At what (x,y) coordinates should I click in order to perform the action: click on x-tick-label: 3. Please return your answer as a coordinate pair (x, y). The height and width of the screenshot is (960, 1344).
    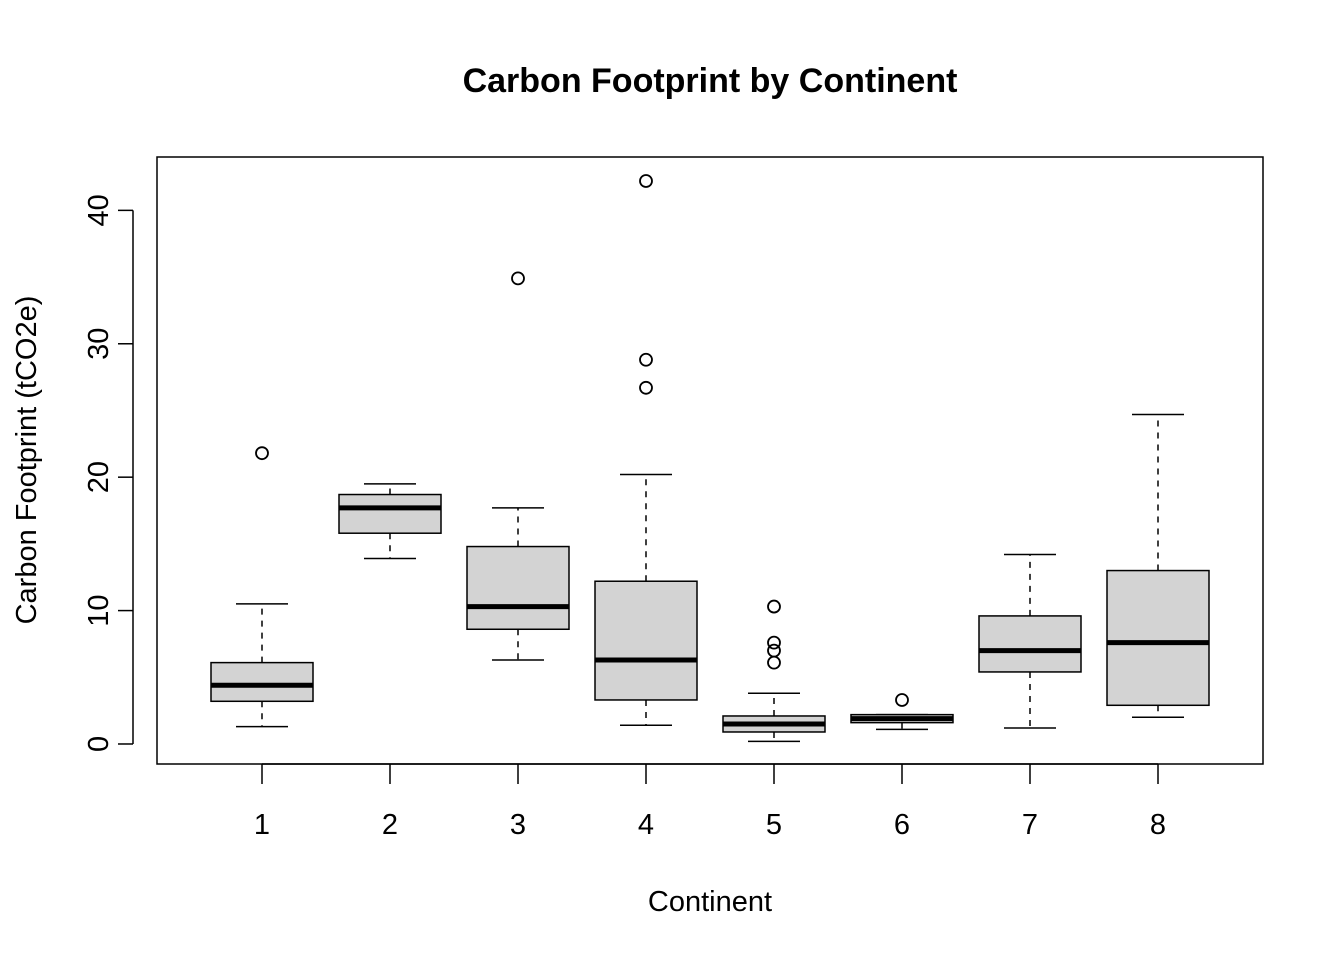
    Looking at the image, I should click on (518, 825).